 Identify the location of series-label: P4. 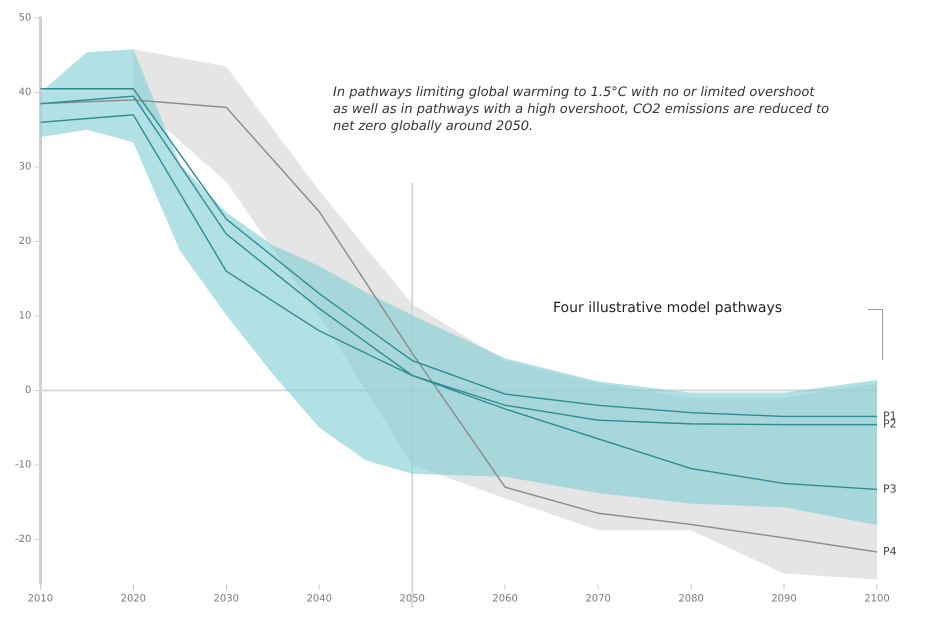
(890, 551).